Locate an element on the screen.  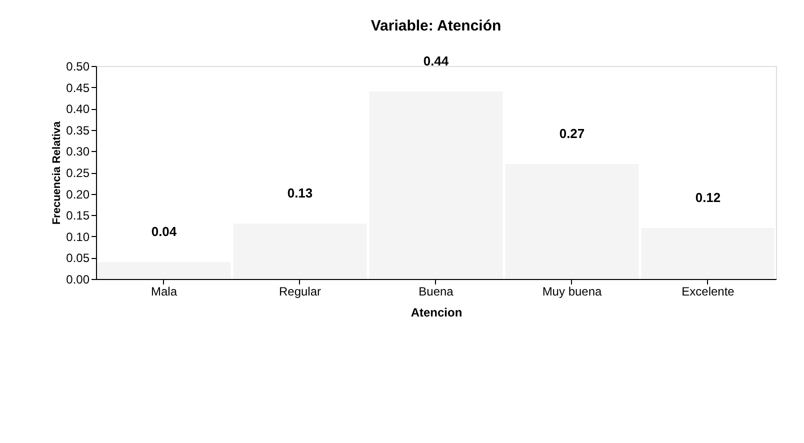
data-label: 0.04 is located at coordinates (164, 231).